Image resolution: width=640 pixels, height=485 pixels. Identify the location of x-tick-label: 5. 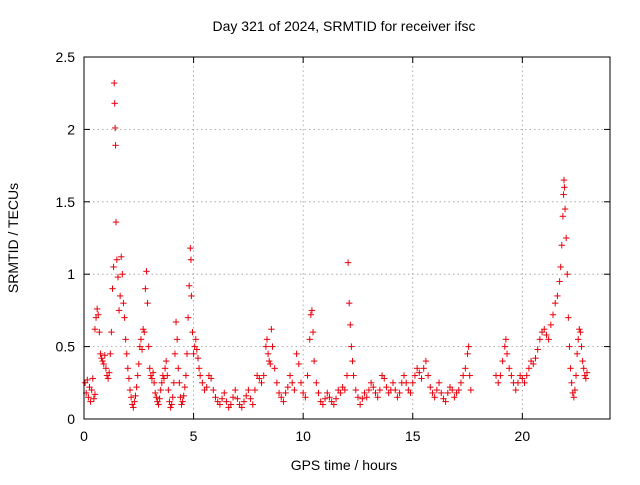
(194, 436).